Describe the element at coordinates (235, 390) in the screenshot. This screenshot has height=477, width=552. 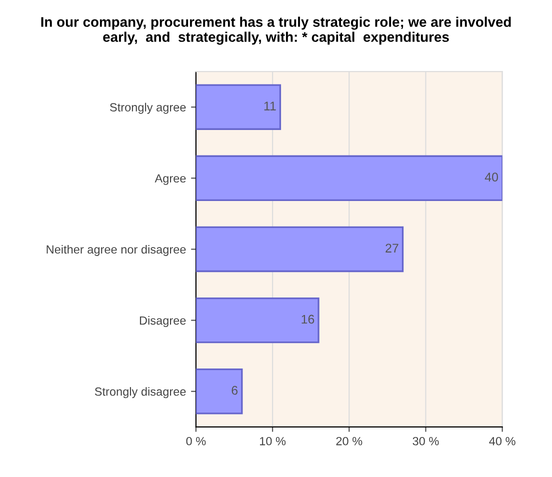
I see `data-label: 6` at that location.